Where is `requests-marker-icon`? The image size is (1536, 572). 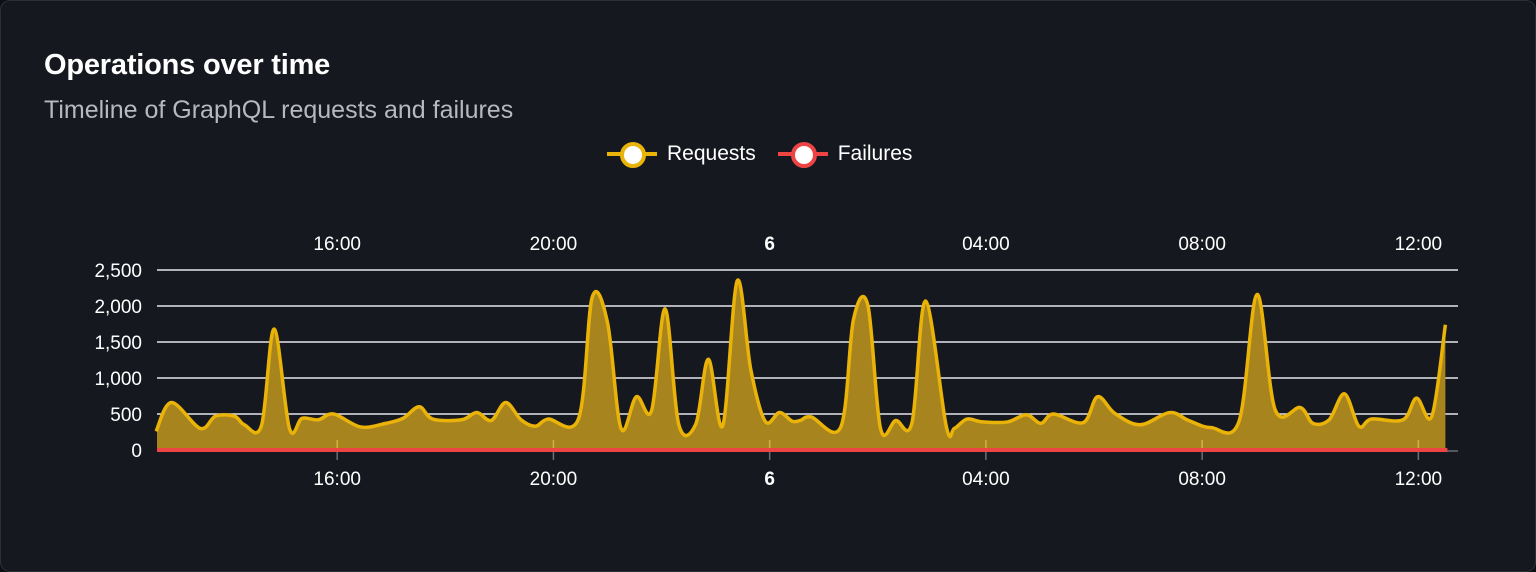
requests-marker-icon is located at coordinates (632, 154).